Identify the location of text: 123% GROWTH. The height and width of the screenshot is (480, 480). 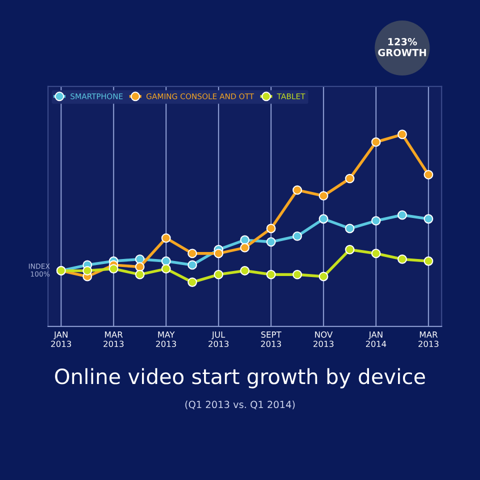
(402, 47).